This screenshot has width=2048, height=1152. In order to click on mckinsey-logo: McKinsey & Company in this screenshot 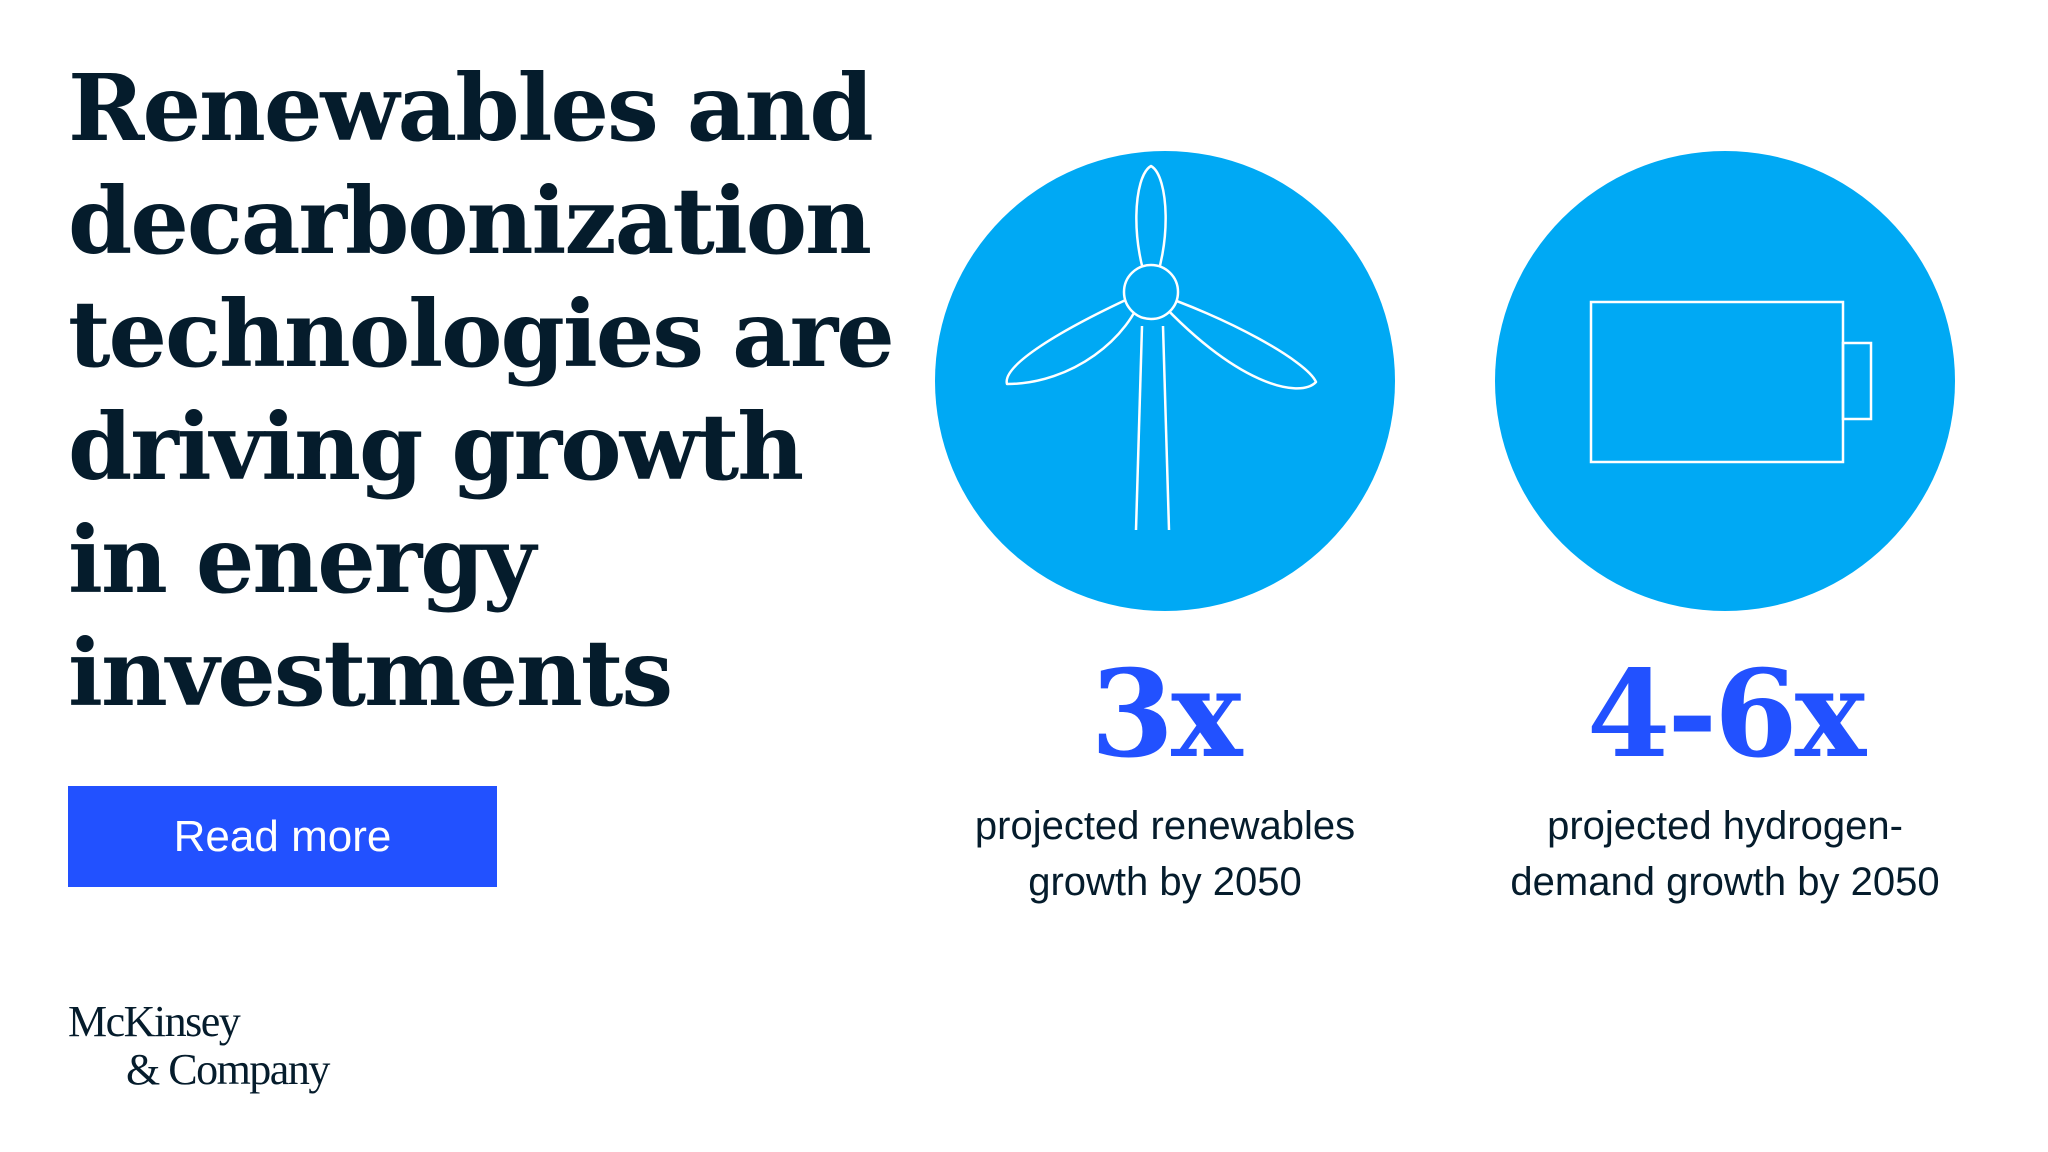, I will do `click(199, 1045)`.